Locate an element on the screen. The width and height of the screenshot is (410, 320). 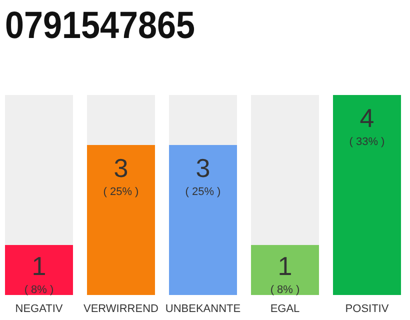
x-tick-label: POSITIV is located at coordinates (367, 309).